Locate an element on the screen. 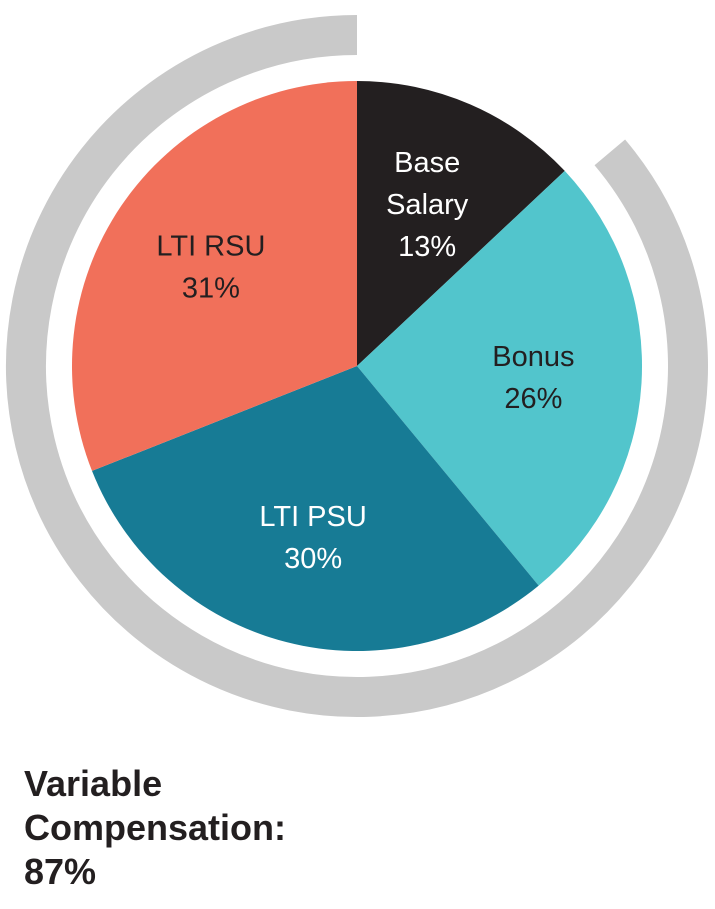 This screenshot has height=909, width=715. slice-label-bonus: Bonus 26% is located at coordinates (533, 378).